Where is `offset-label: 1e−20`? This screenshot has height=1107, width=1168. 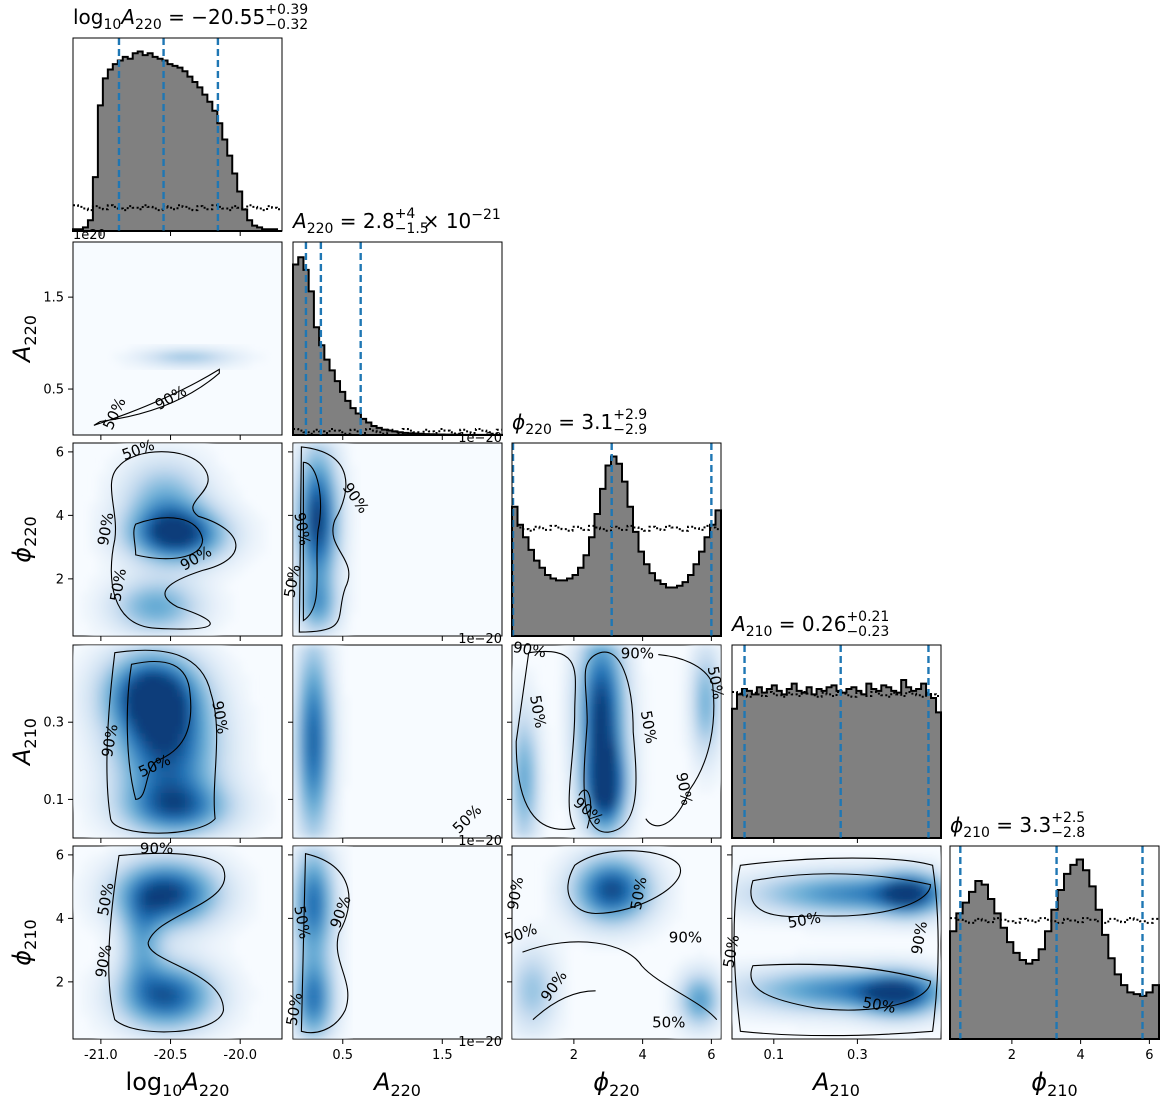
offset-label: 1e−20 is located at coordinates (480, 639).